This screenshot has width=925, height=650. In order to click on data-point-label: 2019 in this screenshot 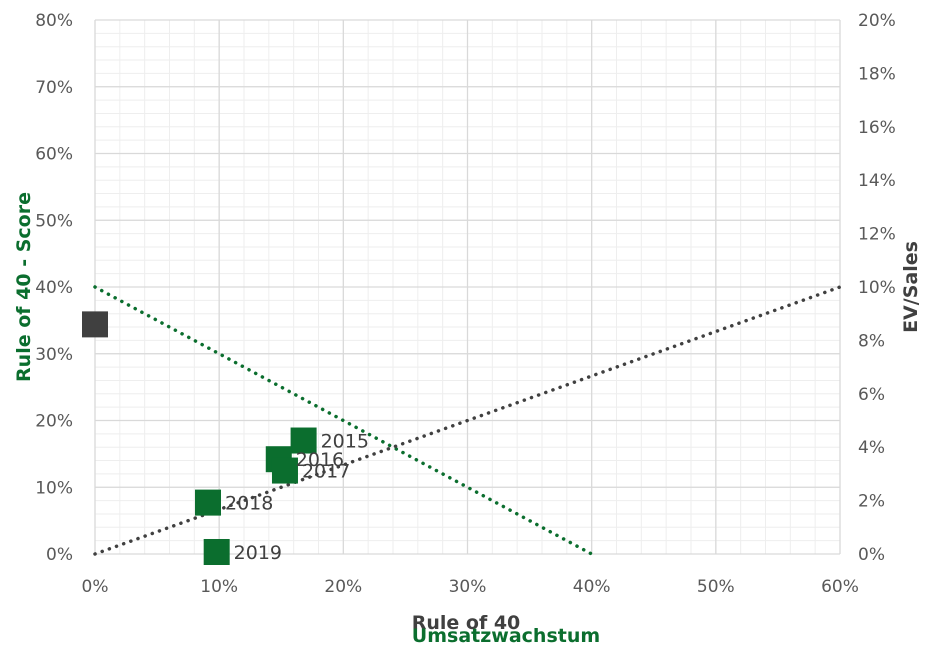, I will do `click(258, 553)`.